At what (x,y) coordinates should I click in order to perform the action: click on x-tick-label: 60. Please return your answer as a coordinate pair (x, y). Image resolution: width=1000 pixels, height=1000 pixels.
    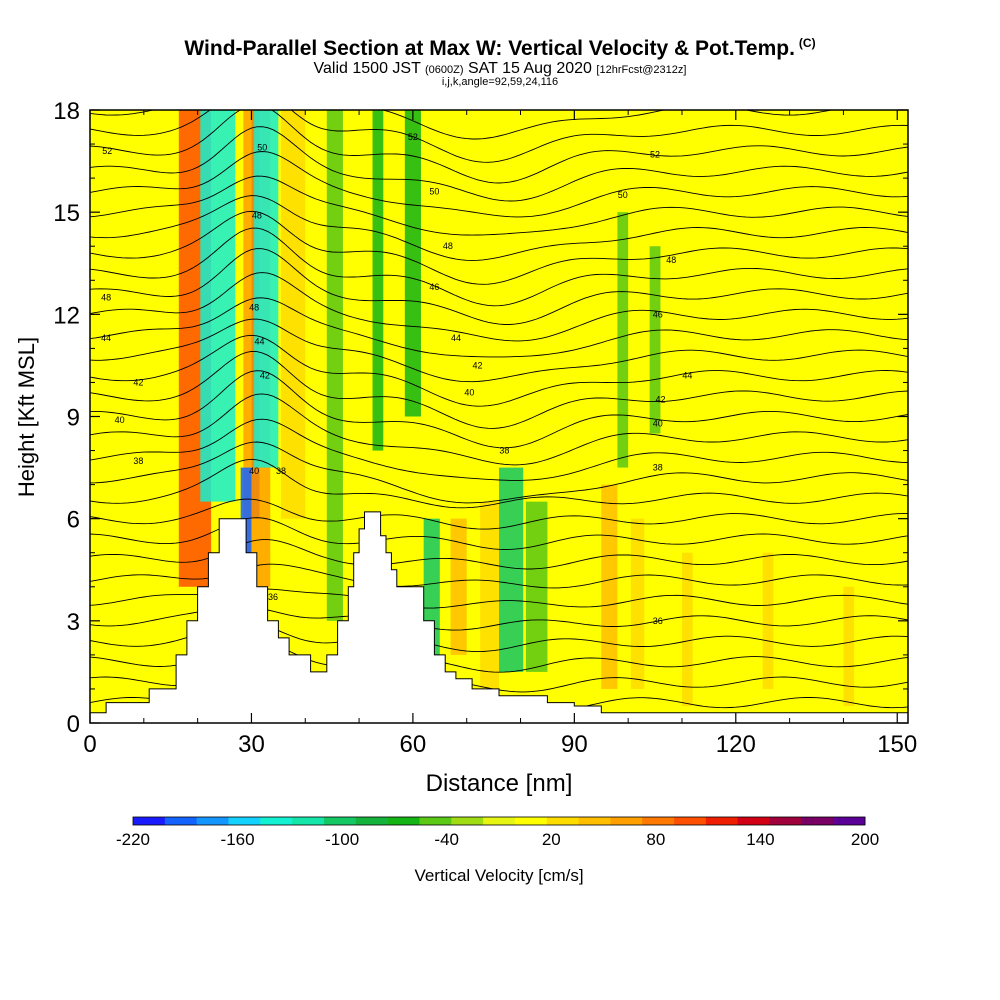
    Looking at the image, I should click on (413, 744).